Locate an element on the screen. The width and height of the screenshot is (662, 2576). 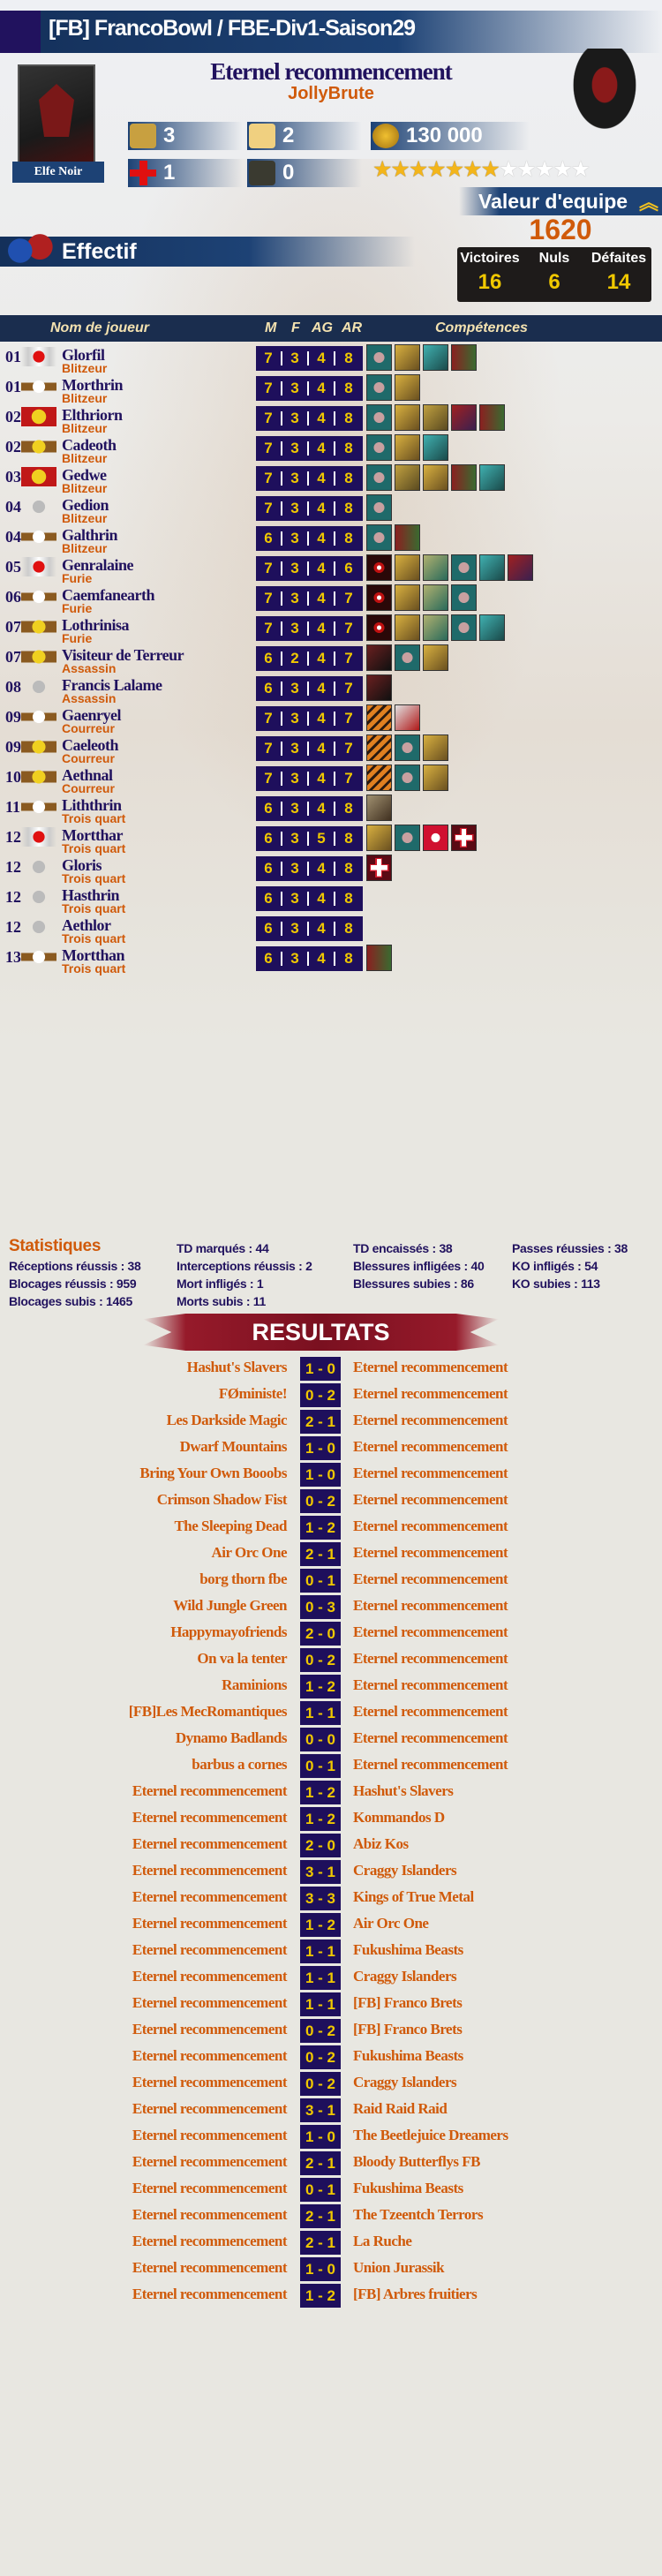
player-row: 10 Aethnal Courreur 7 3 4 7 is located at coordinates (331, 781).